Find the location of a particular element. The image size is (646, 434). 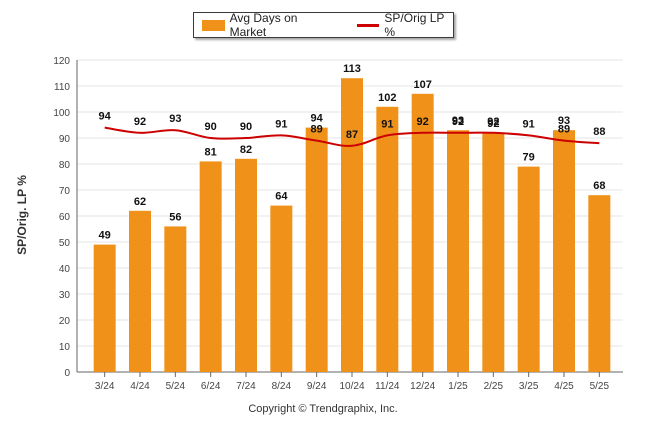

legend-swatch-bar is located at coordinates (213, 25).